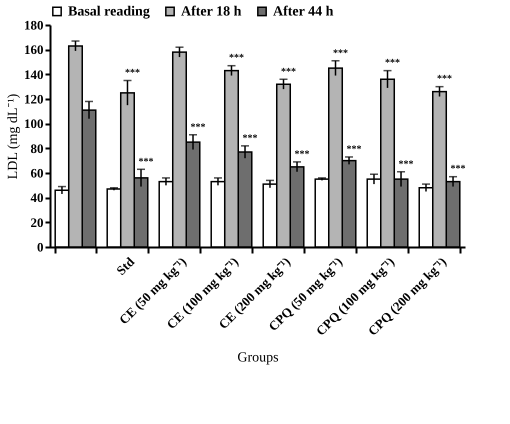 The image size is (510, 424). Describe the element at coordinates (40, 247) in the screenshot. I see `y-tick-label: 0` at that location.